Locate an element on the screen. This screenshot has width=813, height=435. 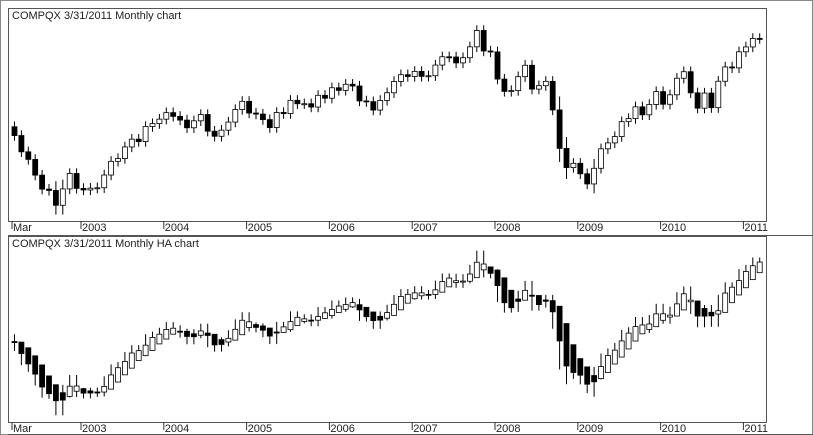
x-tick-label: 2009 is located at coordinates (591, 228).